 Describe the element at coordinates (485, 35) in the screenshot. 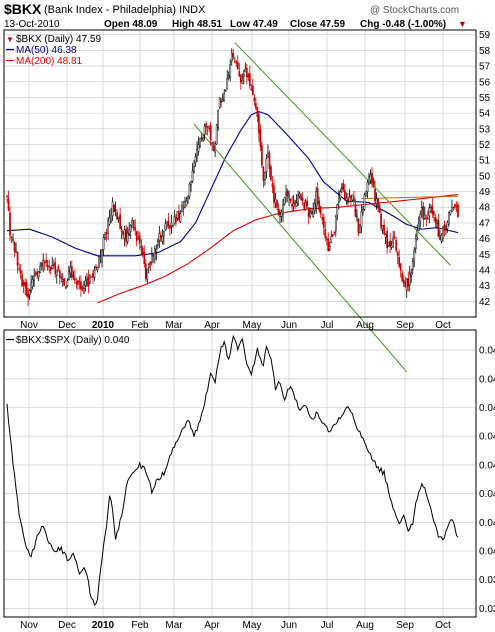

I see `y-tick-label: 59` at that location.